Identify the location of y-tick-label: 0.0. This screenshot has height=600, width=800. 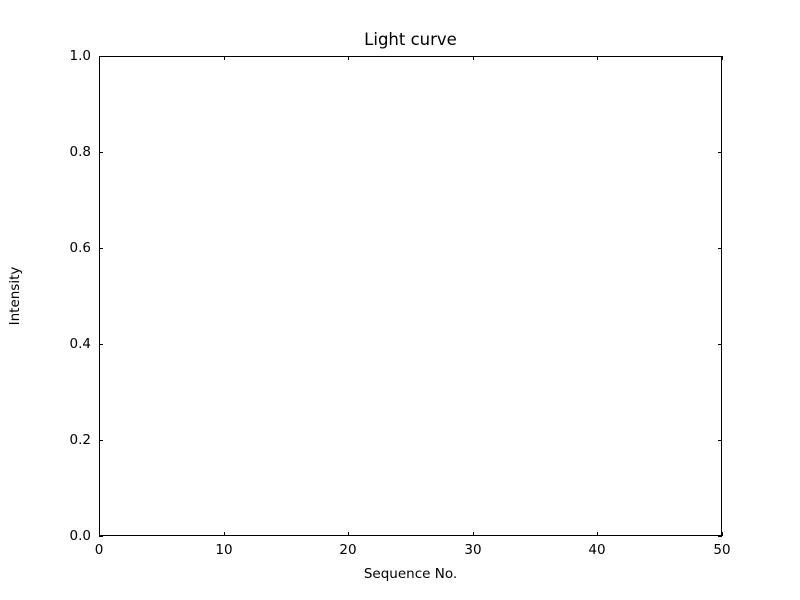
(80, 536).